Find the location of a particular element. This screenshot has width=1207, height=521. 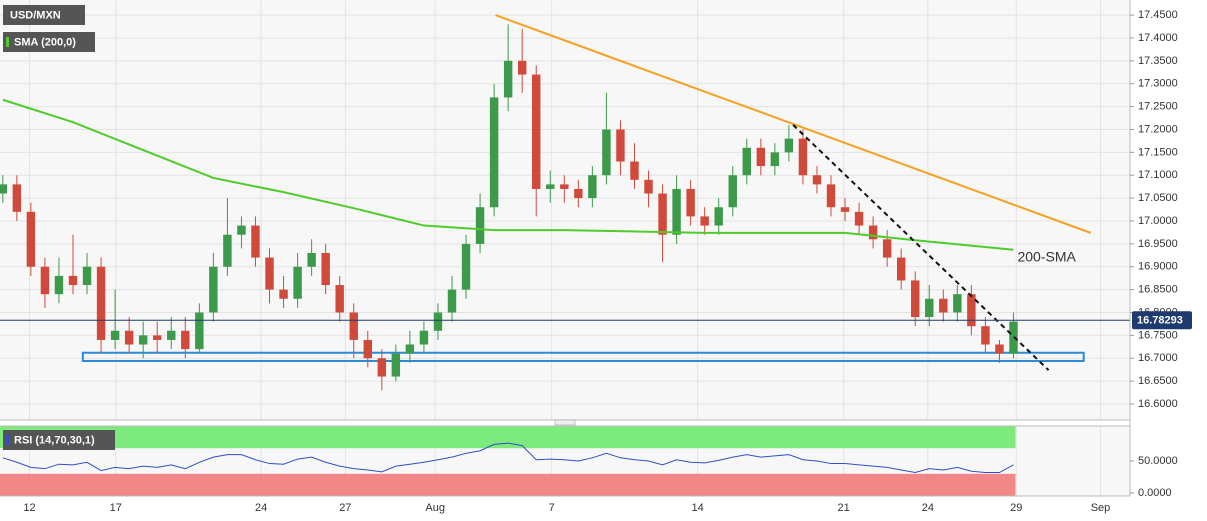

y-tick-label: 17.1500 is located at coordinates (1158, 152).